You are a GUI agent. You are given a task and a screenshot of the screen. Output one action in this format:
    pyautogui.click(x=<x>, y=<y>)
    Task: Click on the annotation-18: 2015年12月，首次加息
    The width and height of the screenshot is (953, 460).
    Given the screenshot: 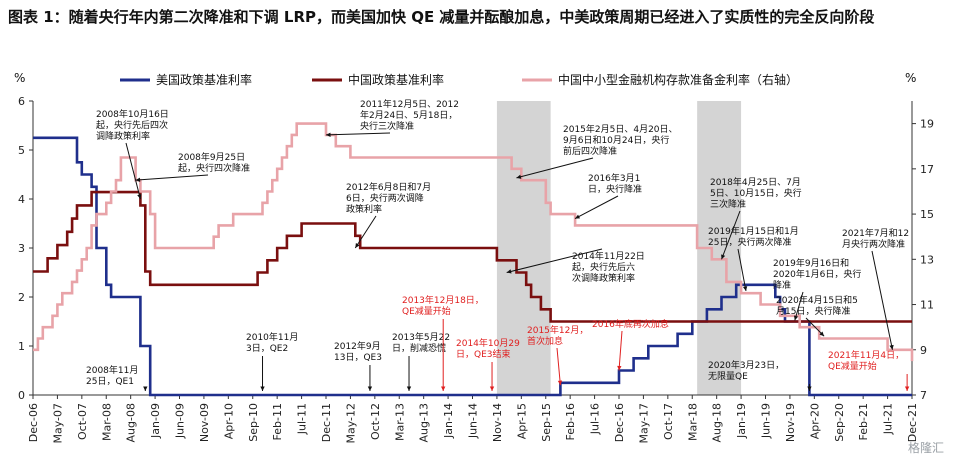 What is the action you would take?
    pyautogui.click(x=557, y=355)
    